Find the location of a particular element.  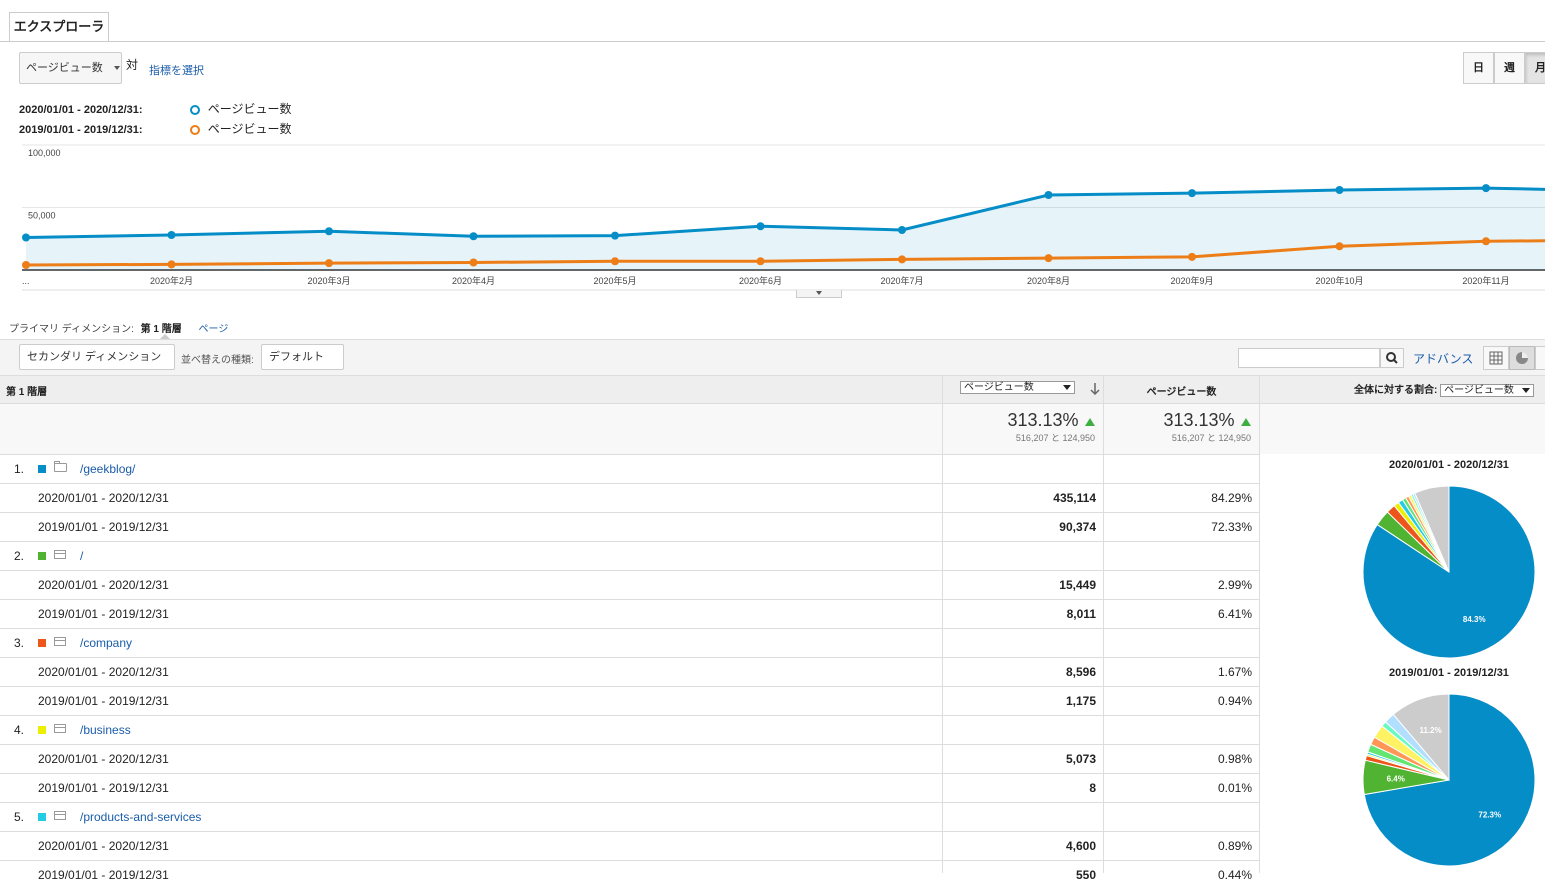

row-number: 2. is located at coordinates (19, 556).